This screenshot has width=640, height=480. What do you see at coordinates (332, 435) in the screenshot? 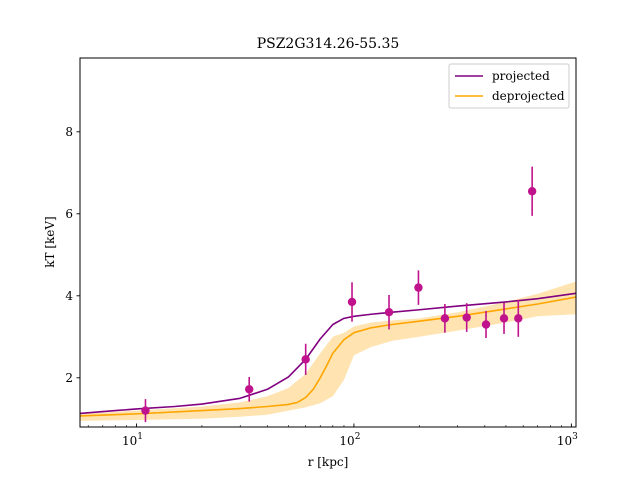
I see `x-axis-ticks: 10¹ 10² 10³` at bounding box center [332, 435].